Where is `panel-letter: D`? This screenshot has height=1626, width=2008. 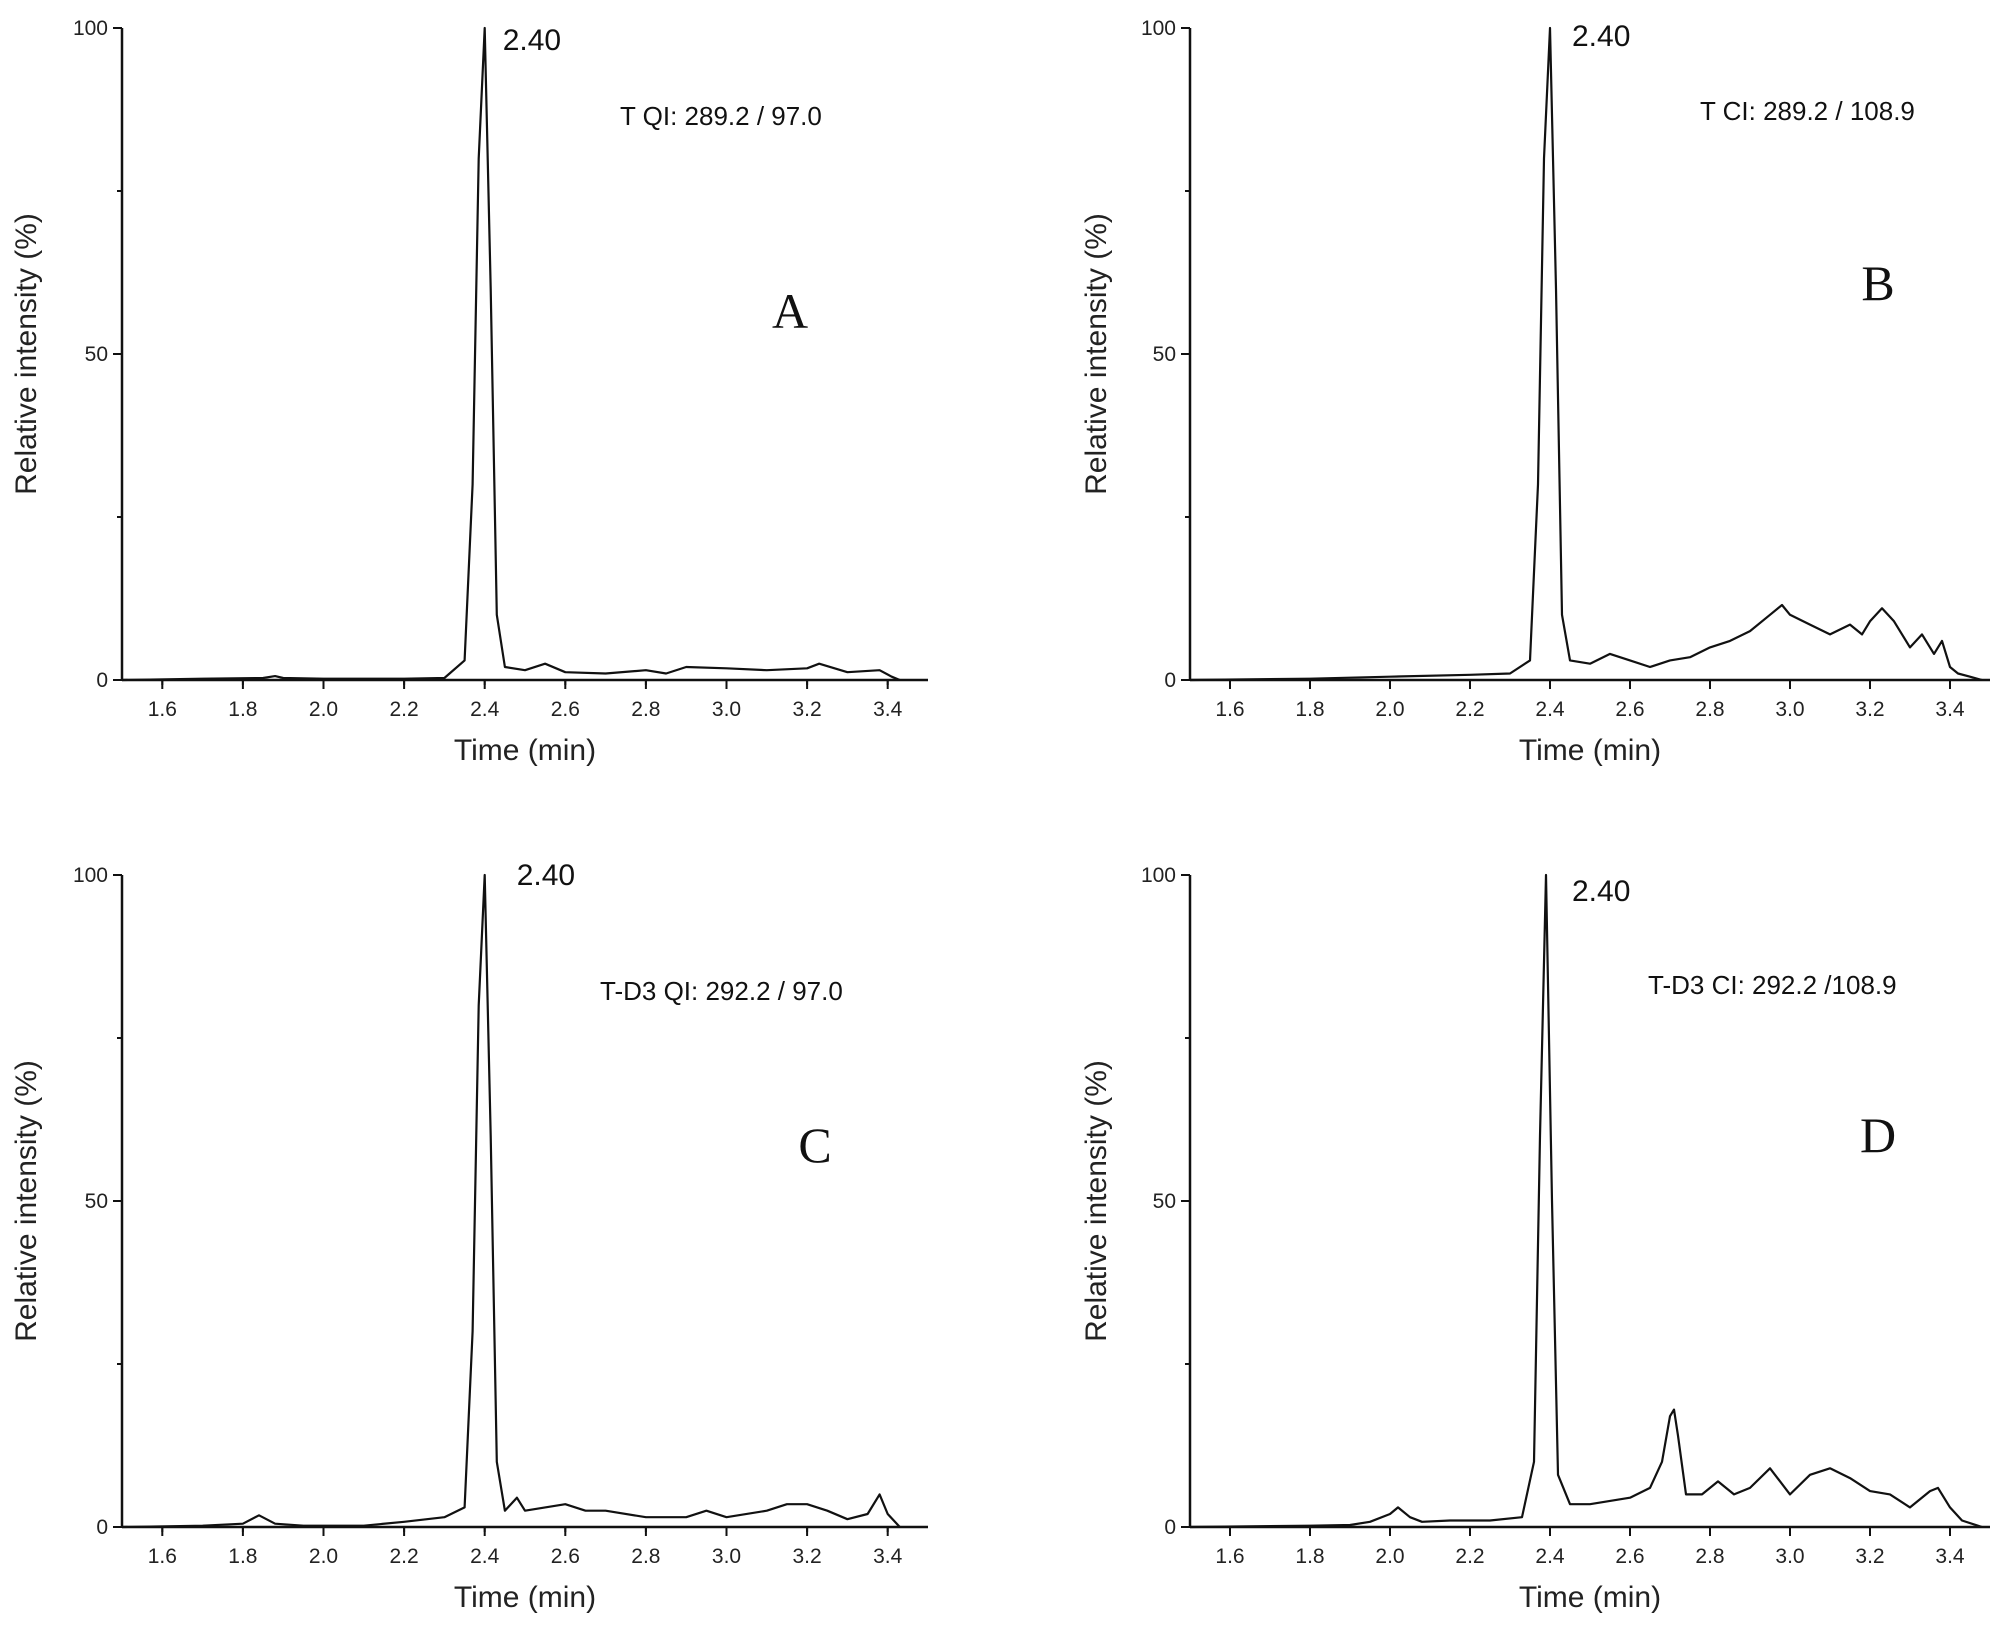 panel-letter: D is located at coordinates (1878, 1135).